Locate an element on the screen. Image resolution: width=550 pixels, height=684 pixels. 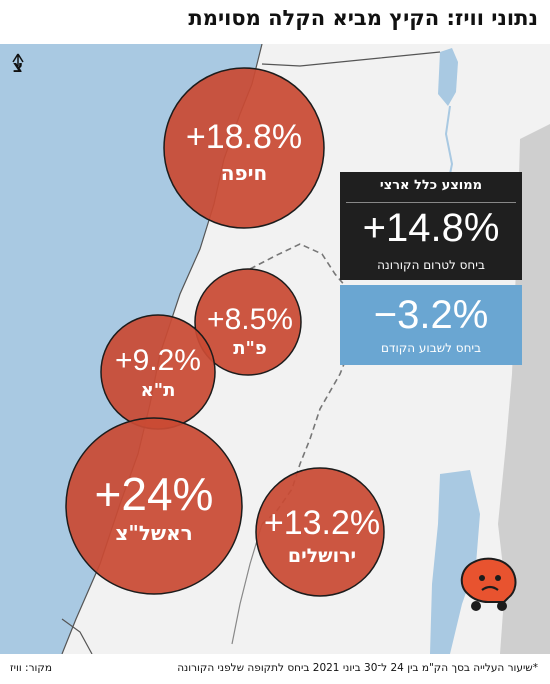
divider is located at coordinates (431, 202).